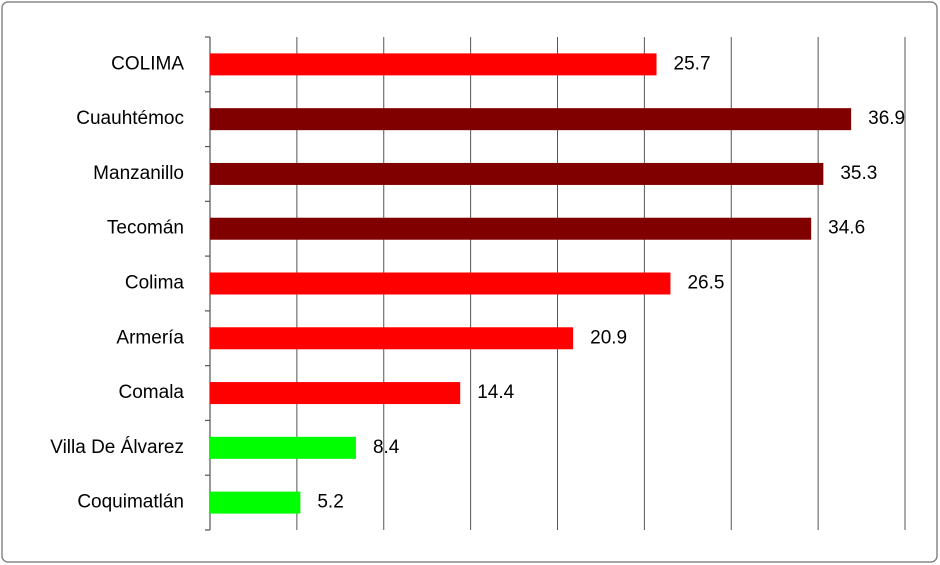 The height and width of the screenshot is (565, 940). What do you see at coordinates (858, 173) in the screenshot?
I see `data-label: 35.3` at bounding box center [858, 173].